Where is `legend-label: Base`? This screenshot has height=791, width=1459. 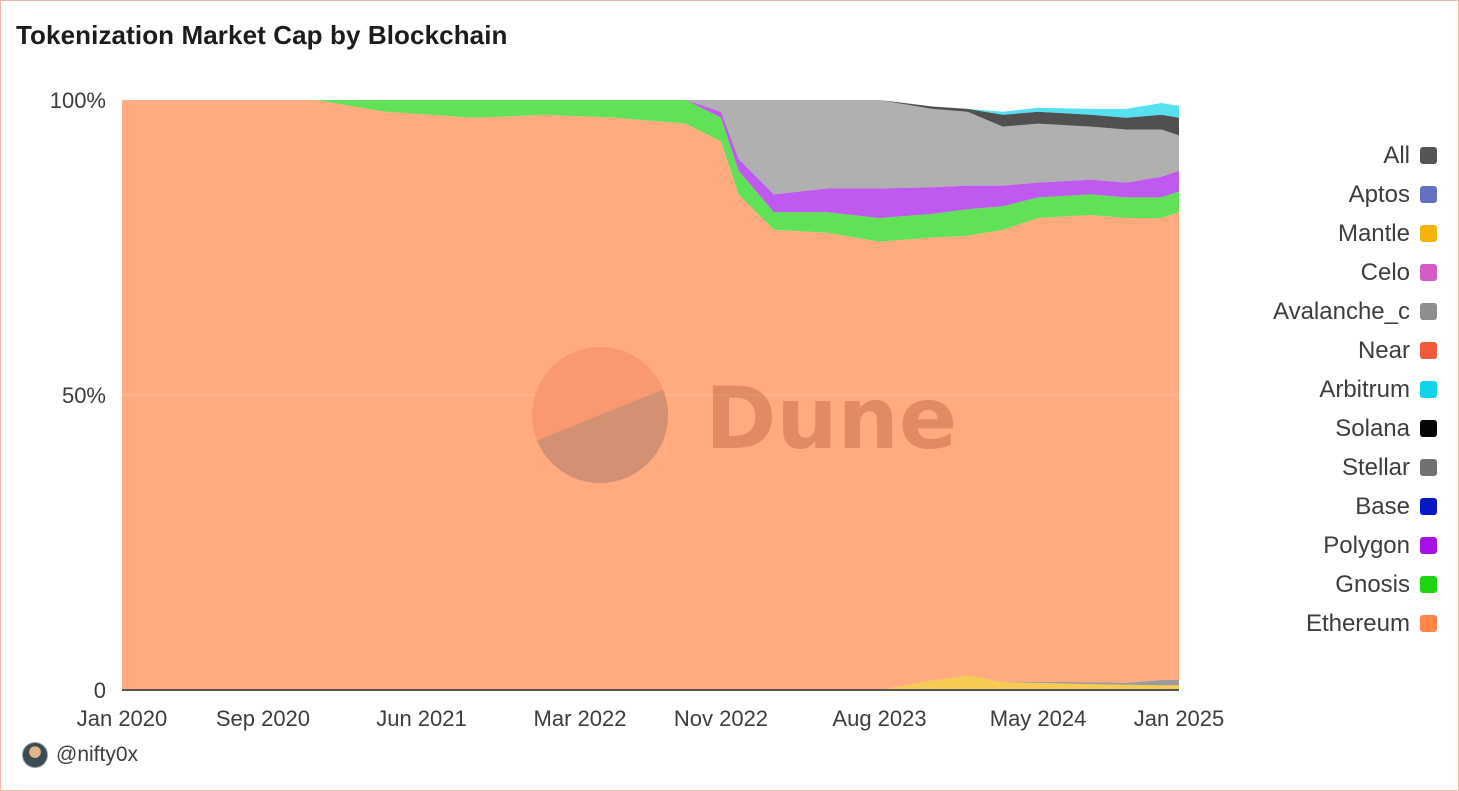 legend-label: Base is located at coordinates (1382, 506).